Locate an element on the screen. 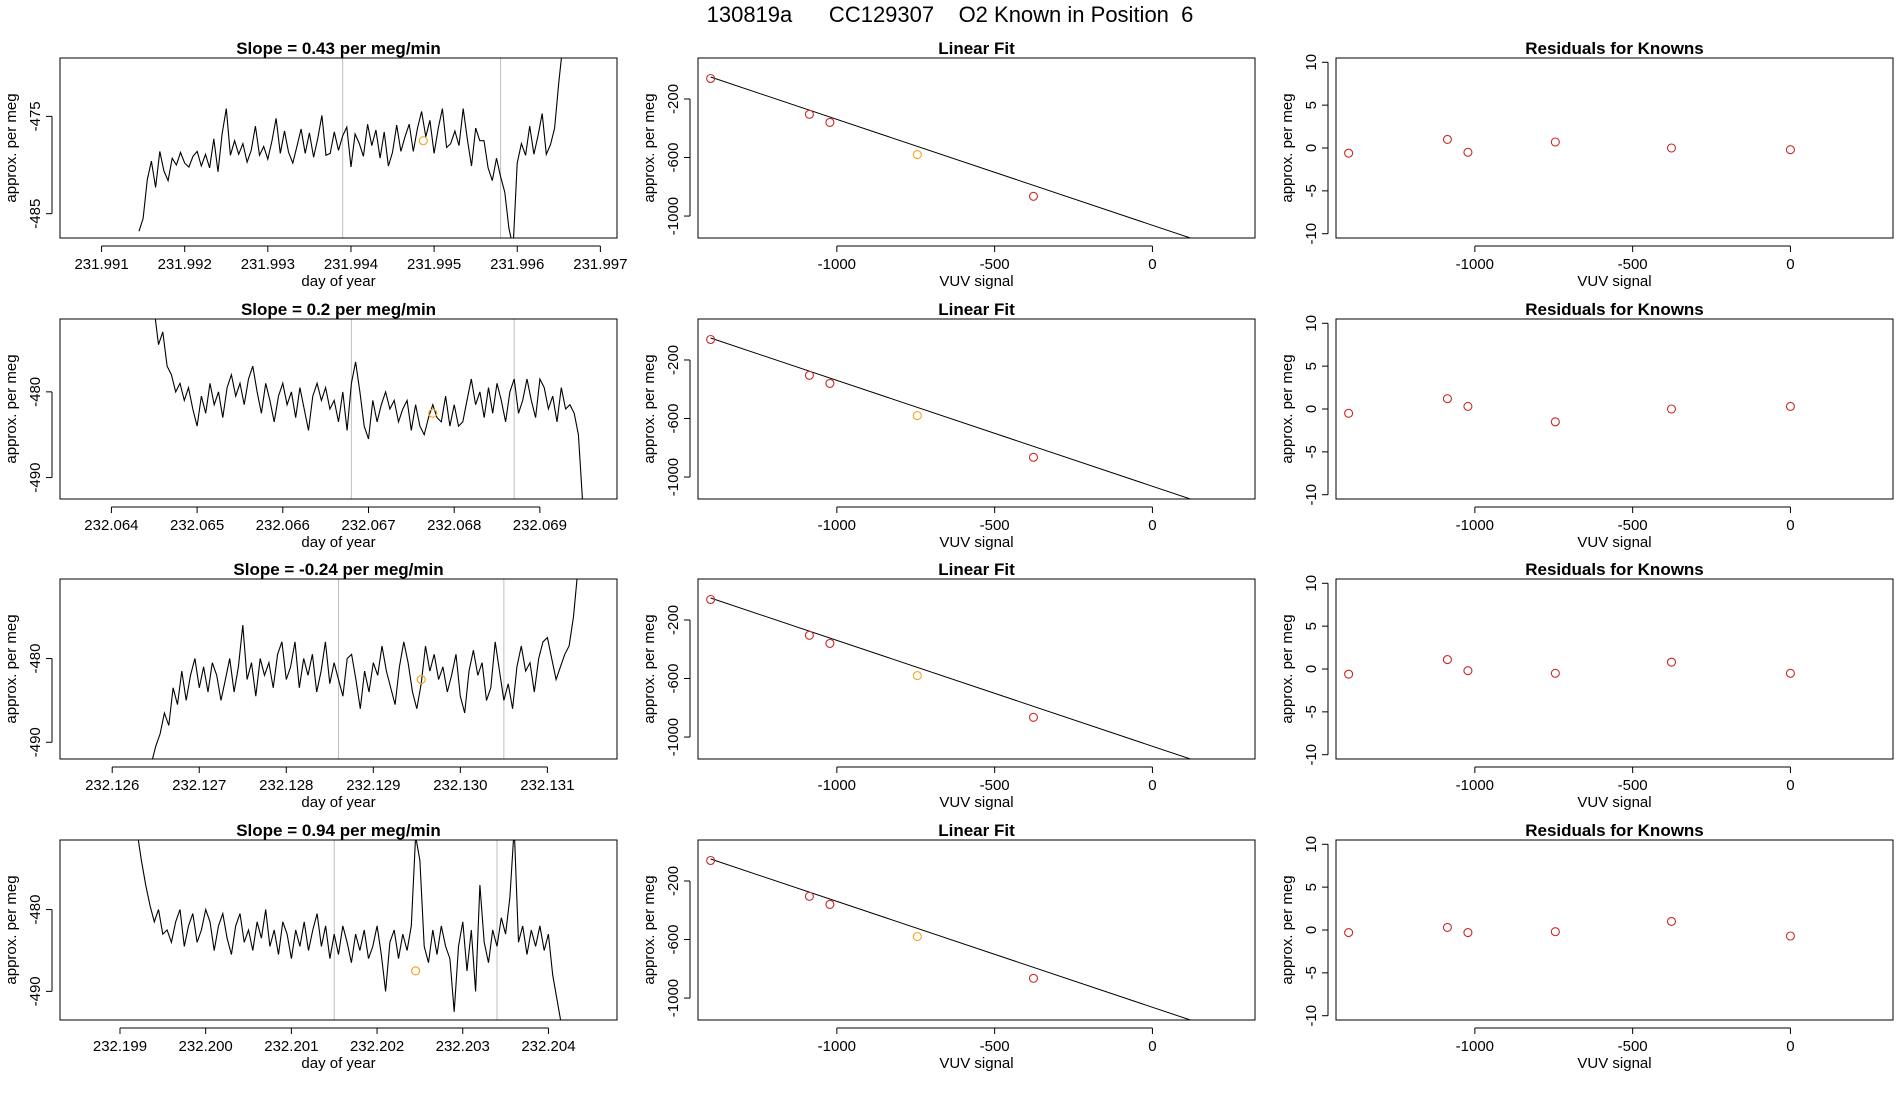 This screenshot has width=1900, height=1100. x-tick-label: 232.127 is located at coordinates (199, 785).